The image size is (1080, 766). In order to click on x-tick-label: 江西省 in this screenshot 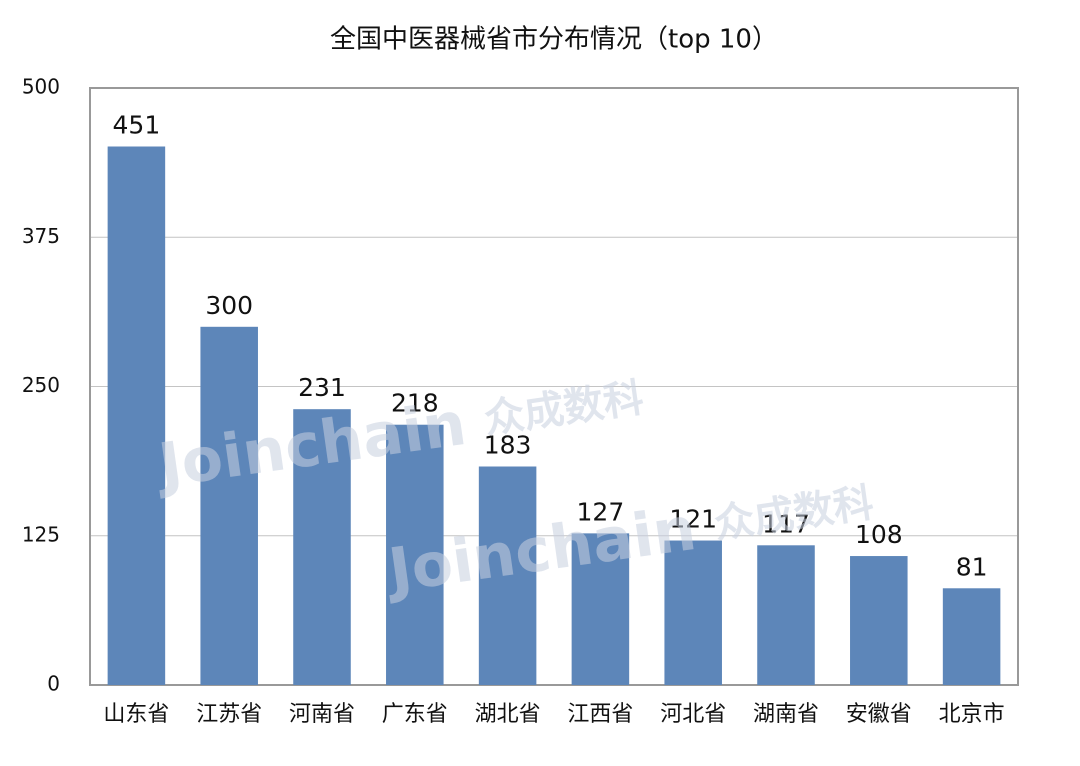, I will do `click(600, 714)`.